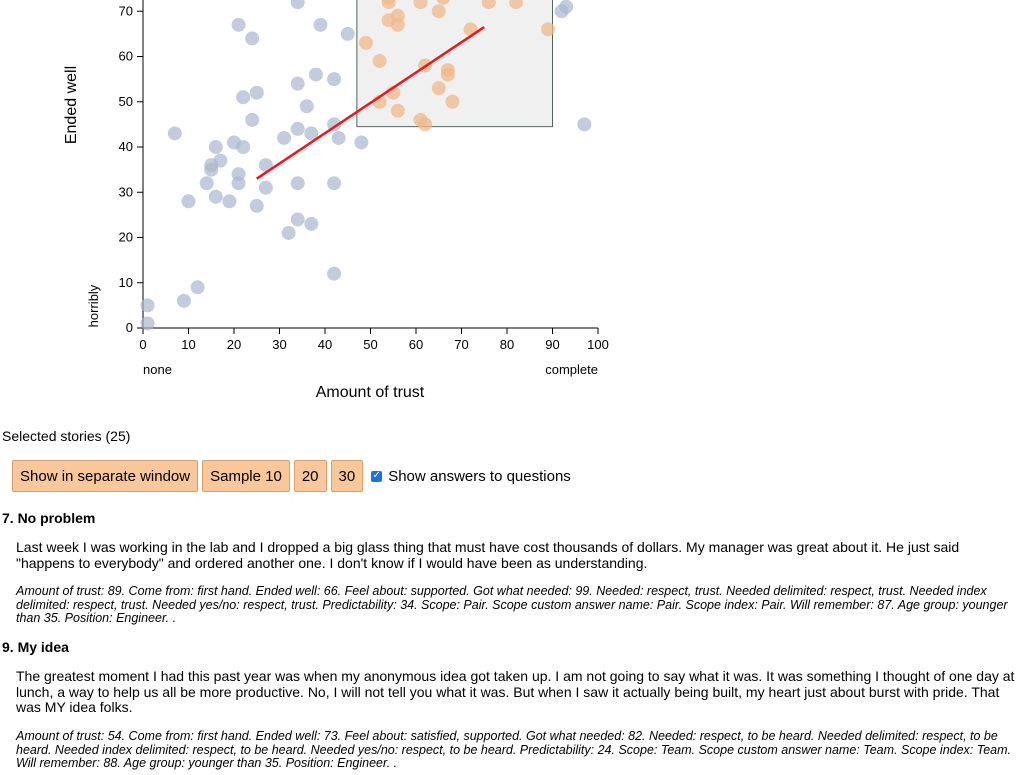  What do you see at coordinates (129, 327) in the screenshot?
I see `y-tick-label: 0` at bounding box center [129, 327].